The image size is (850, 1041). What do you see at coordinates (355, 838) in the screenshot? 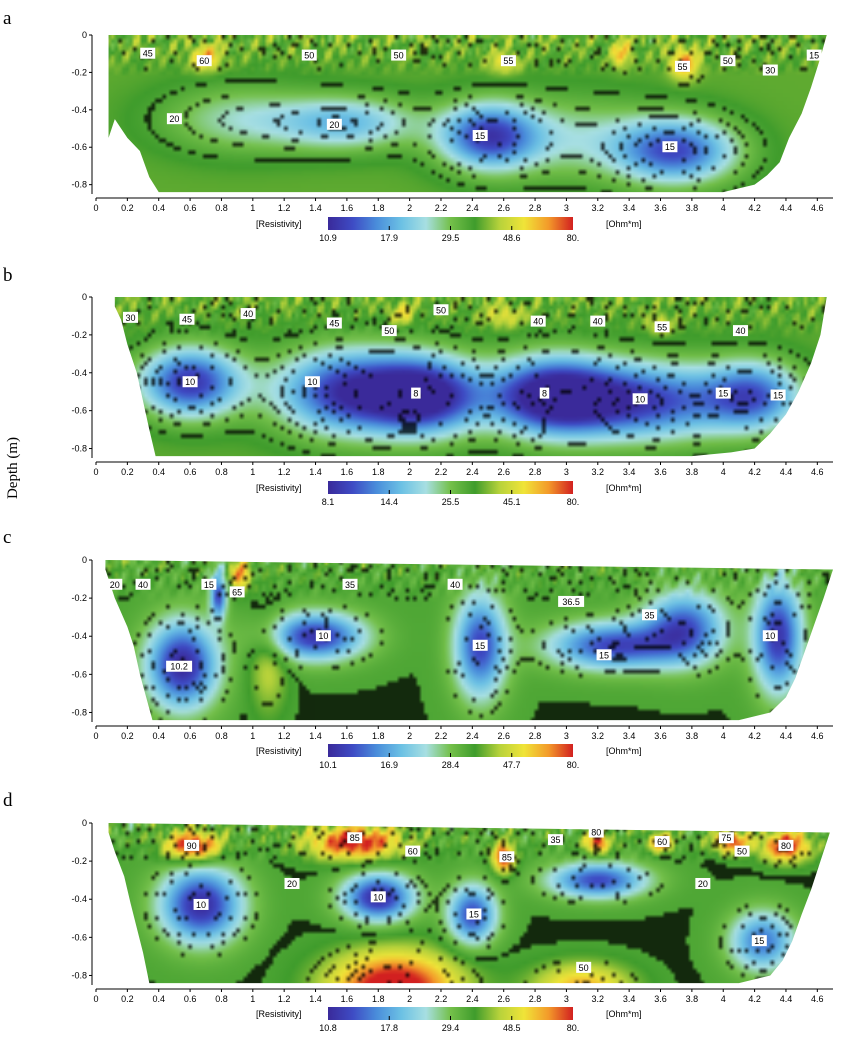
I see `svg-text: 85` at bounding box center [355, 838].